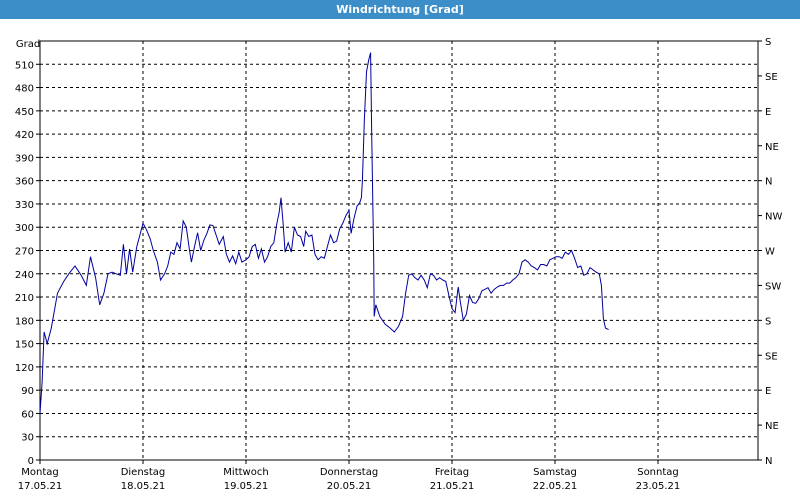 The image size is (800, 500). I want to click on y-tick-label: 480, so click(24, 89).